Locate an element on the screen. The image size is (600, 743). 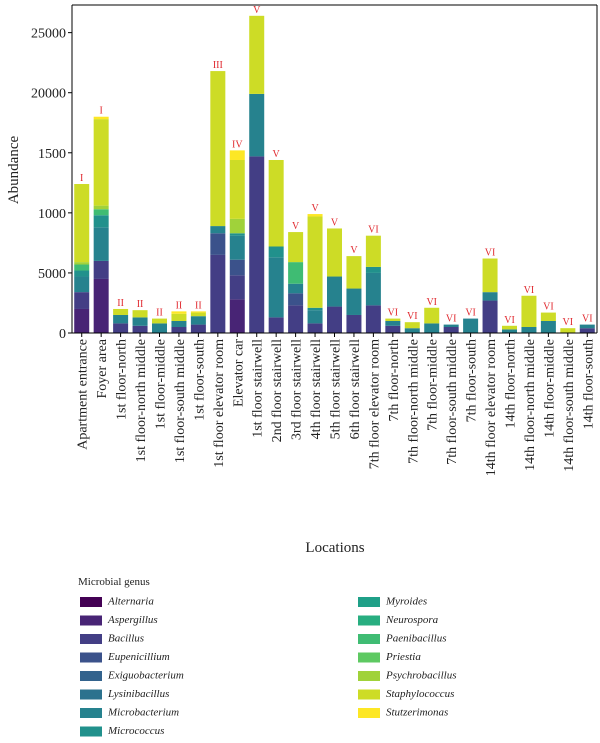
x-tick-label: 3rd floor stairwell is located at coordinates (297, 389).